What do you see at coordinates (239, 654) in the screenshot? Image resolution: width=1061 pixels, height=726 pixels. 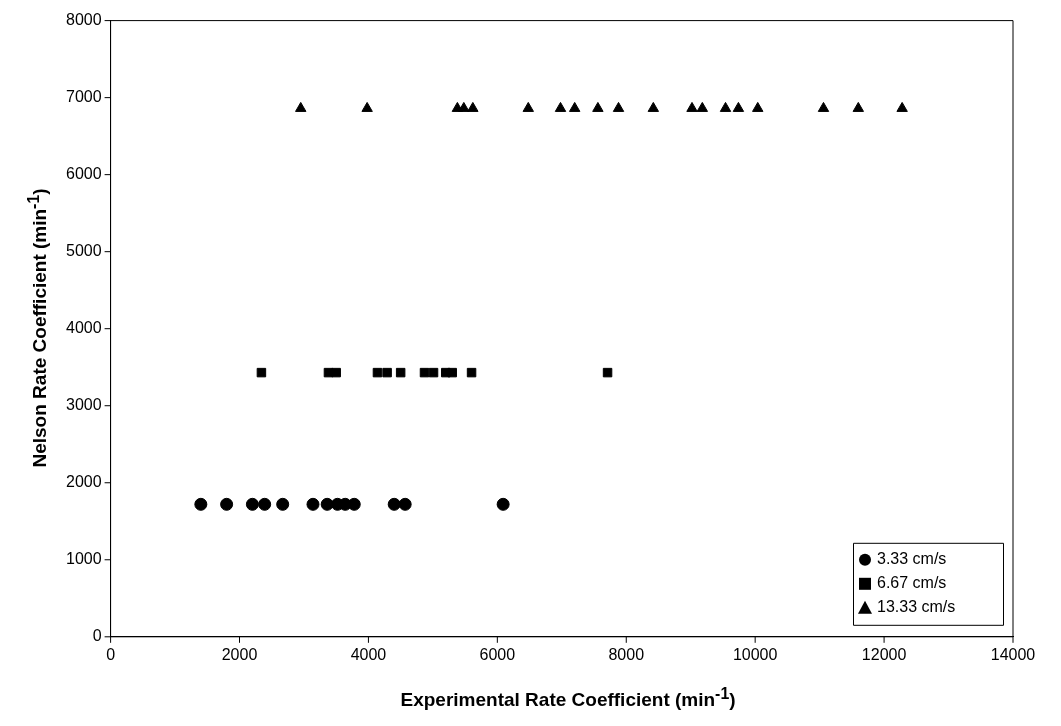 I see `x-tick-label: 2000` at bounding box center [239, 654].